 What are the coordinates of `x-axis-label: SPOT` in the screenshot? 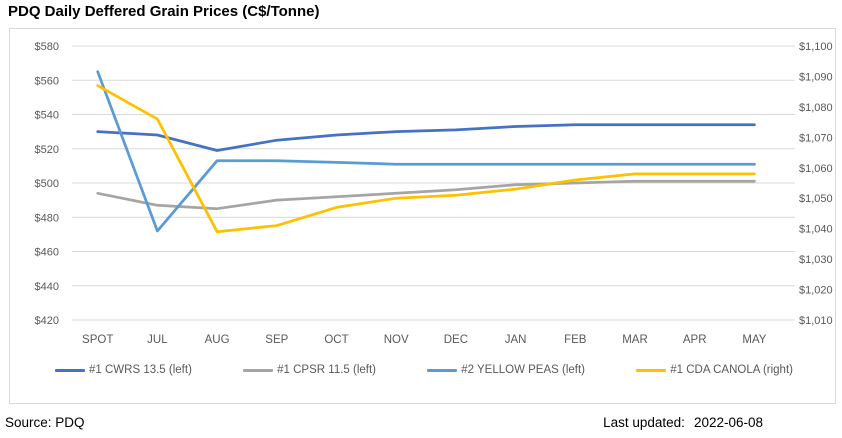 It's located at (97, 340).